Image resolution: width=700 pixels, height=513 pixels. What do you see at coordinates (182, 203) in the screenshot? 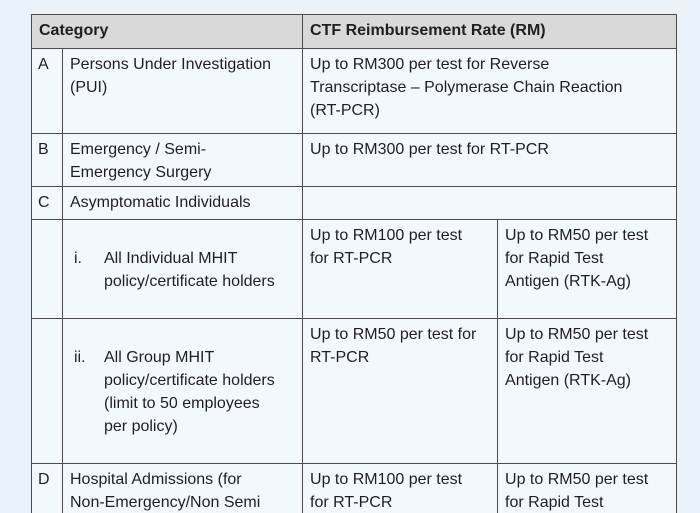
I see `row-c-description: Asymptomatic Individuals` at bounding box center [182, 203].